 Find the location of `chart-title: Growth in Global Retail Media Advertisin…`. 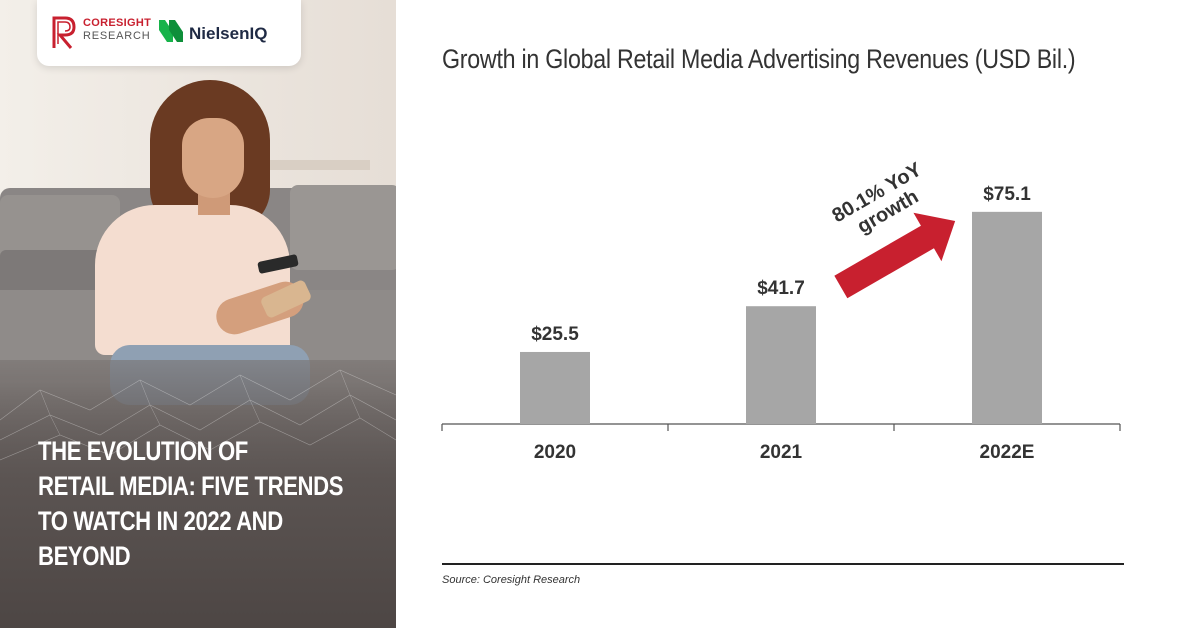

chart-title: Growth in Global Retail Media Advertisin… is located at coordinates (759, 59).